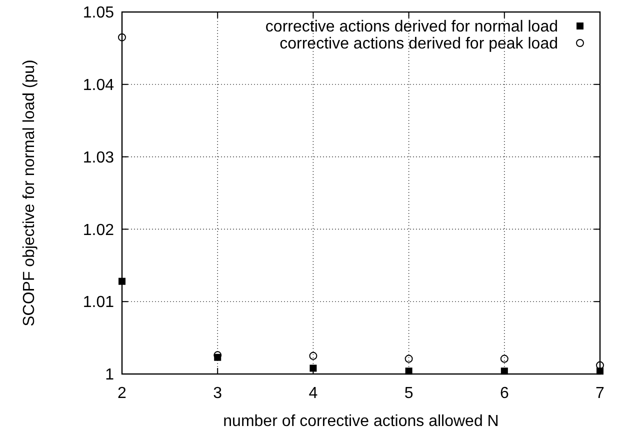 The image size is (621, 440). What do you see at coordinates (98, 303) in the screenshot?
I see `y-tick-label: 1.01` at bounding box center [98, 303].